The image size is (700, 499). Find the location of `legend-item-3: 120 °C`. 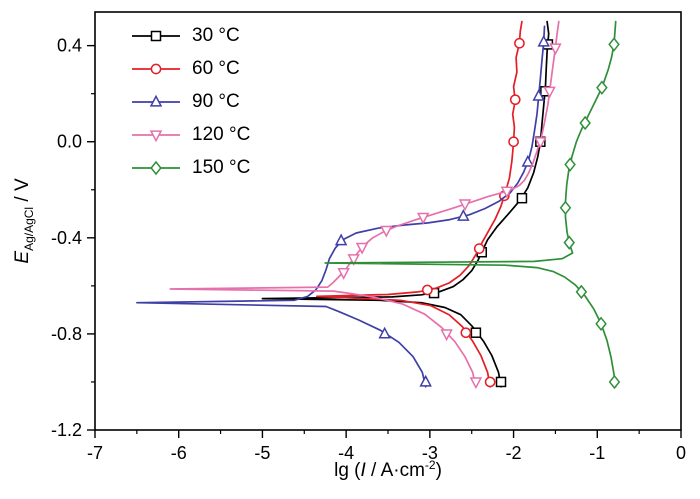

legend-item-3: 120 °C is located at coordinates (190, 134).